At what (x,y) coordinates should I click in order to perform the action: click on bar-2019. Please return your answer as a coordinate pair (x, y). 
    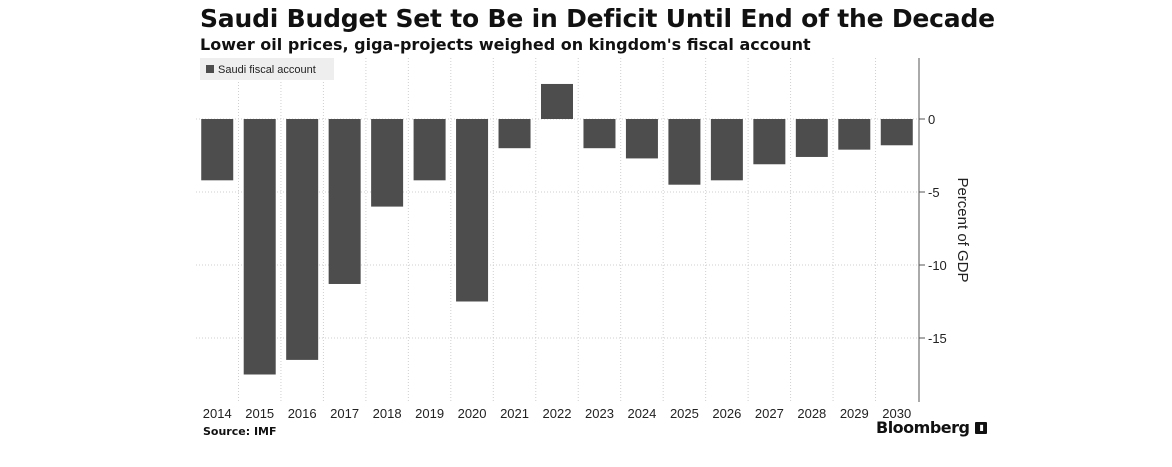
    Looking at the image, I should click on (429, 150).